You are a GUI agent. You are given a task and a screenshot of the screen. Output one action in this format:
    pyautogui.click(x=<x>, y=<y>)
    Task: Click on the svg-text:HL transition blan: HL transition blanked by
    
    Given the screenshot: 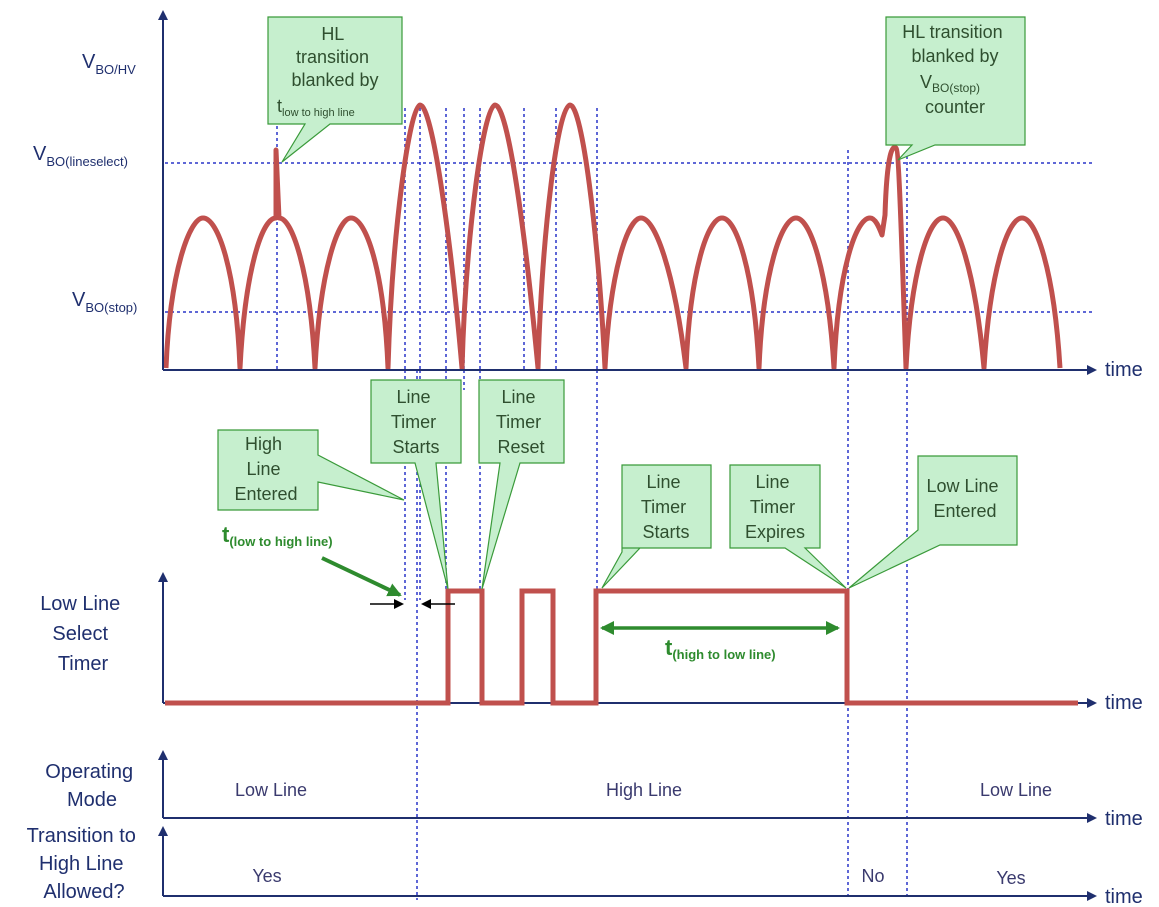 What is the action you would take?
    pyautogui.click(x=334, y=57)
    